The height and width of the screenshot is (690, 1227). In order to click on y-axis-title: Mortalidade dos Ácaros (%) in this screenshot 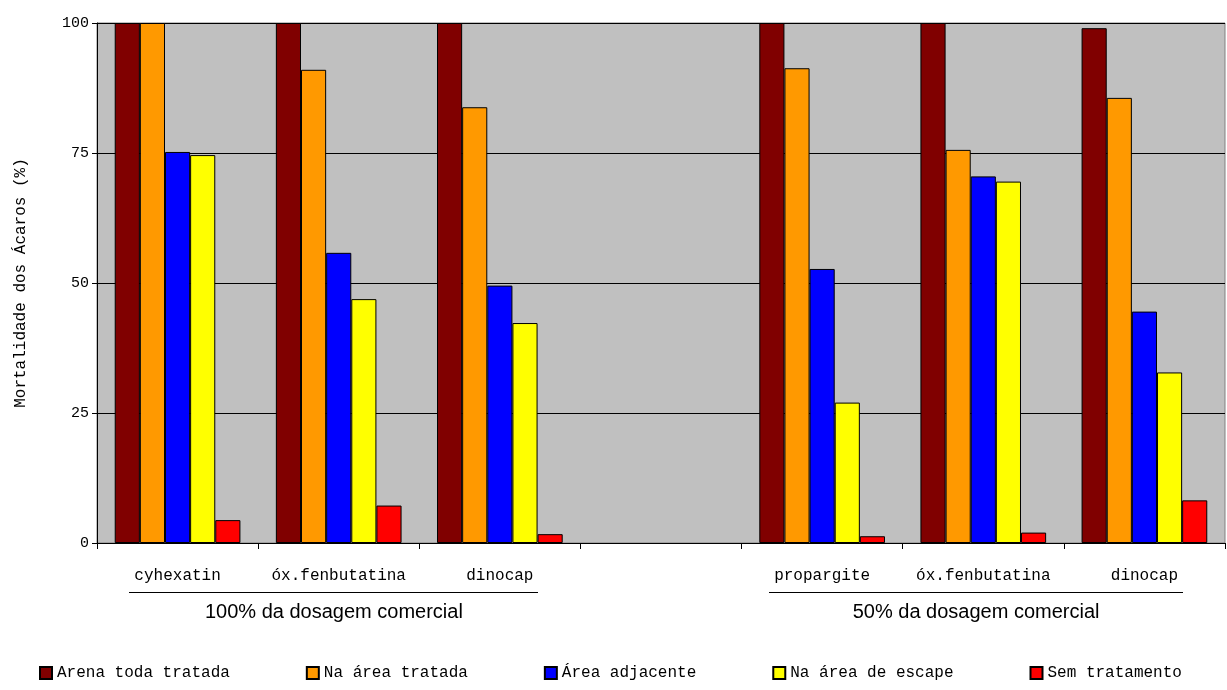, I will do `click(20, 283)`.